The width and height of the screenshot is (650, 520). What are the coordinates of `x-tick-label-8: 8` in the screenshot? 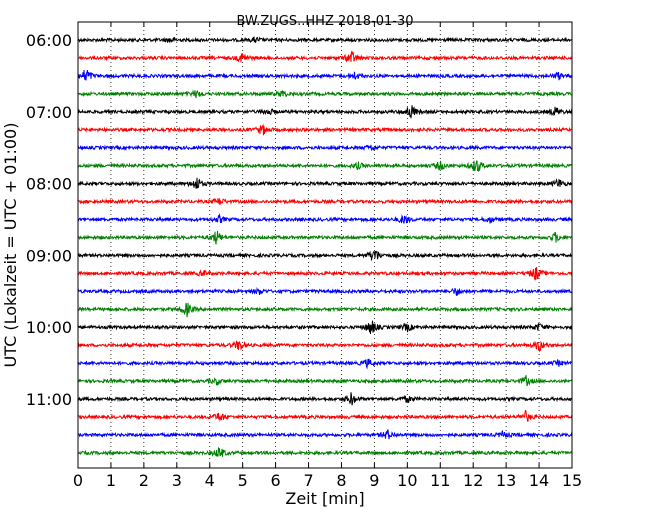 It's located at (341, 480).